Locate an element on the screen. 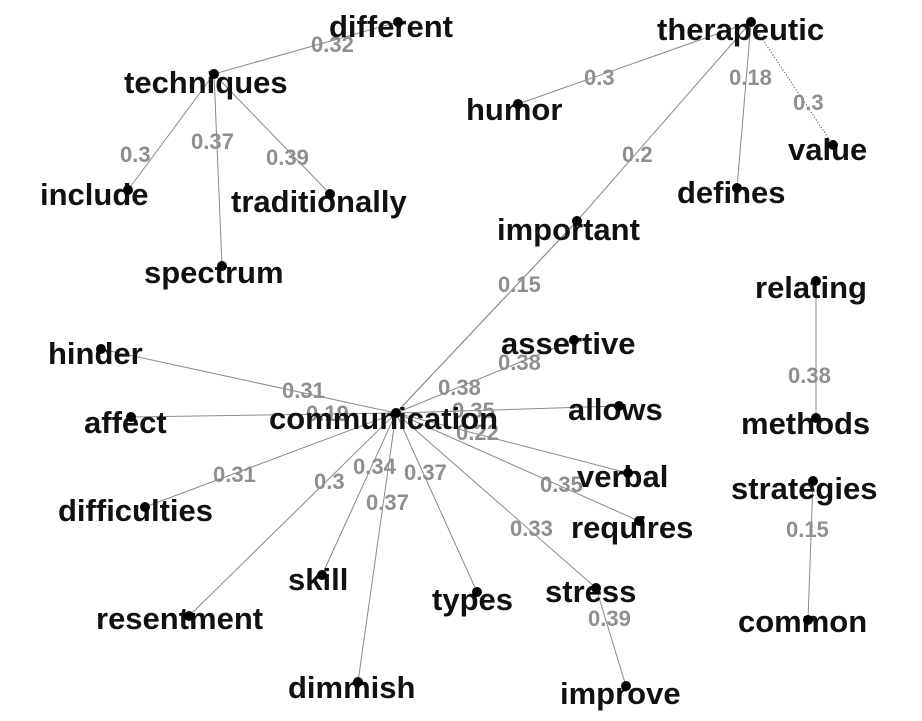 The height and width of the screenshot is (721, 922). edge-weight-techniques-different: 0.32 is located at coordinates (332, 44).